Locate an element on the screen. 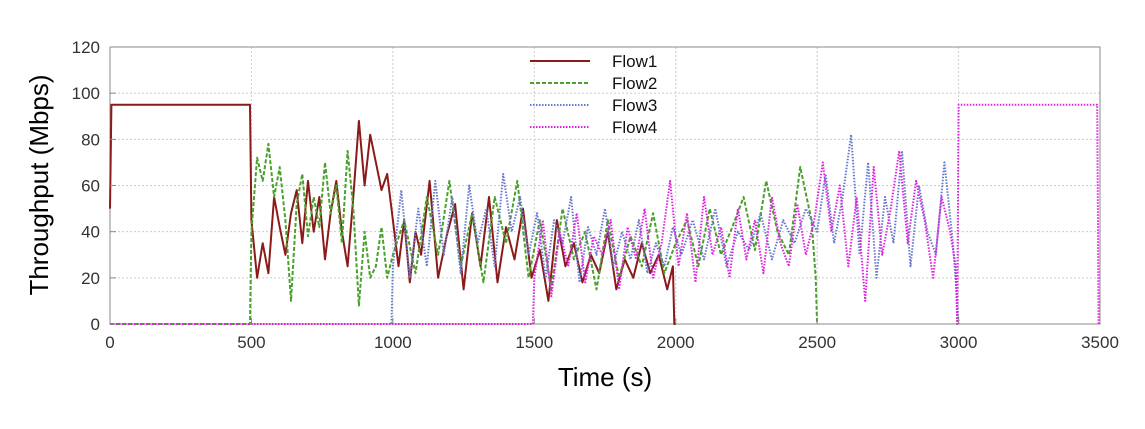  x-tick-label: 500 is located at coordinates (251, 342).